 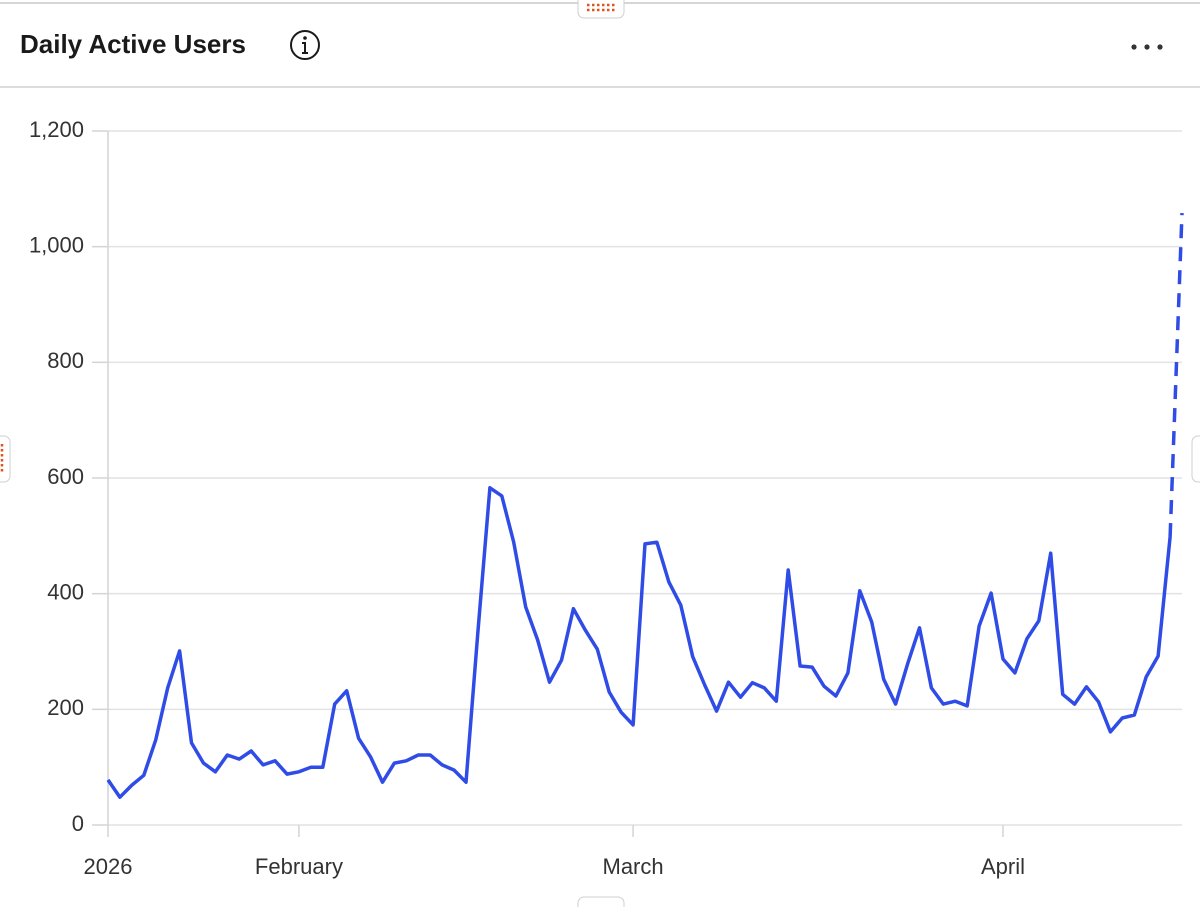 What do you see at coordinates (133, 44) in the screenshot?
I see `chart-title: Daily Active Users` at bounding box center [133, 44].